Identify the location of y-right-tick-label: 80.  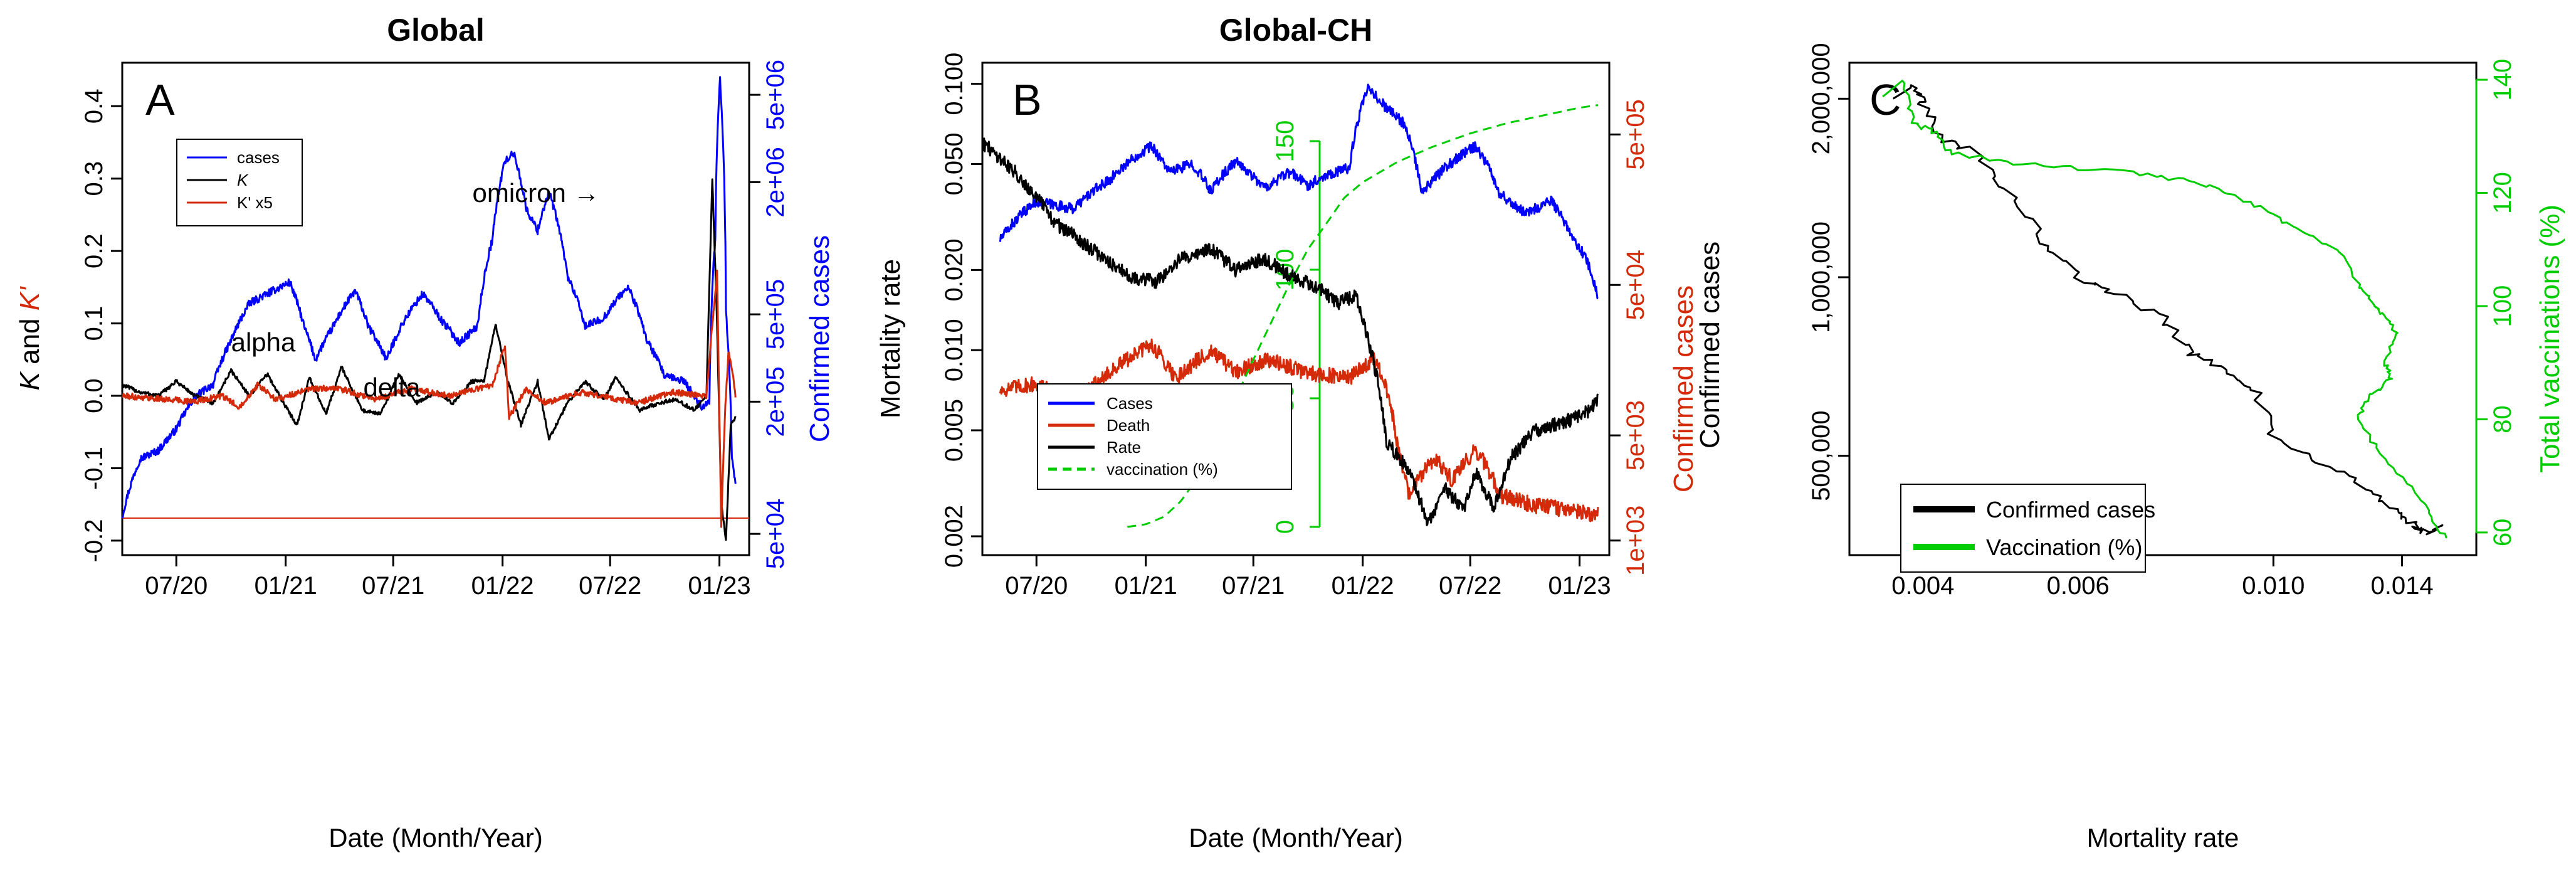
(2502, 419).